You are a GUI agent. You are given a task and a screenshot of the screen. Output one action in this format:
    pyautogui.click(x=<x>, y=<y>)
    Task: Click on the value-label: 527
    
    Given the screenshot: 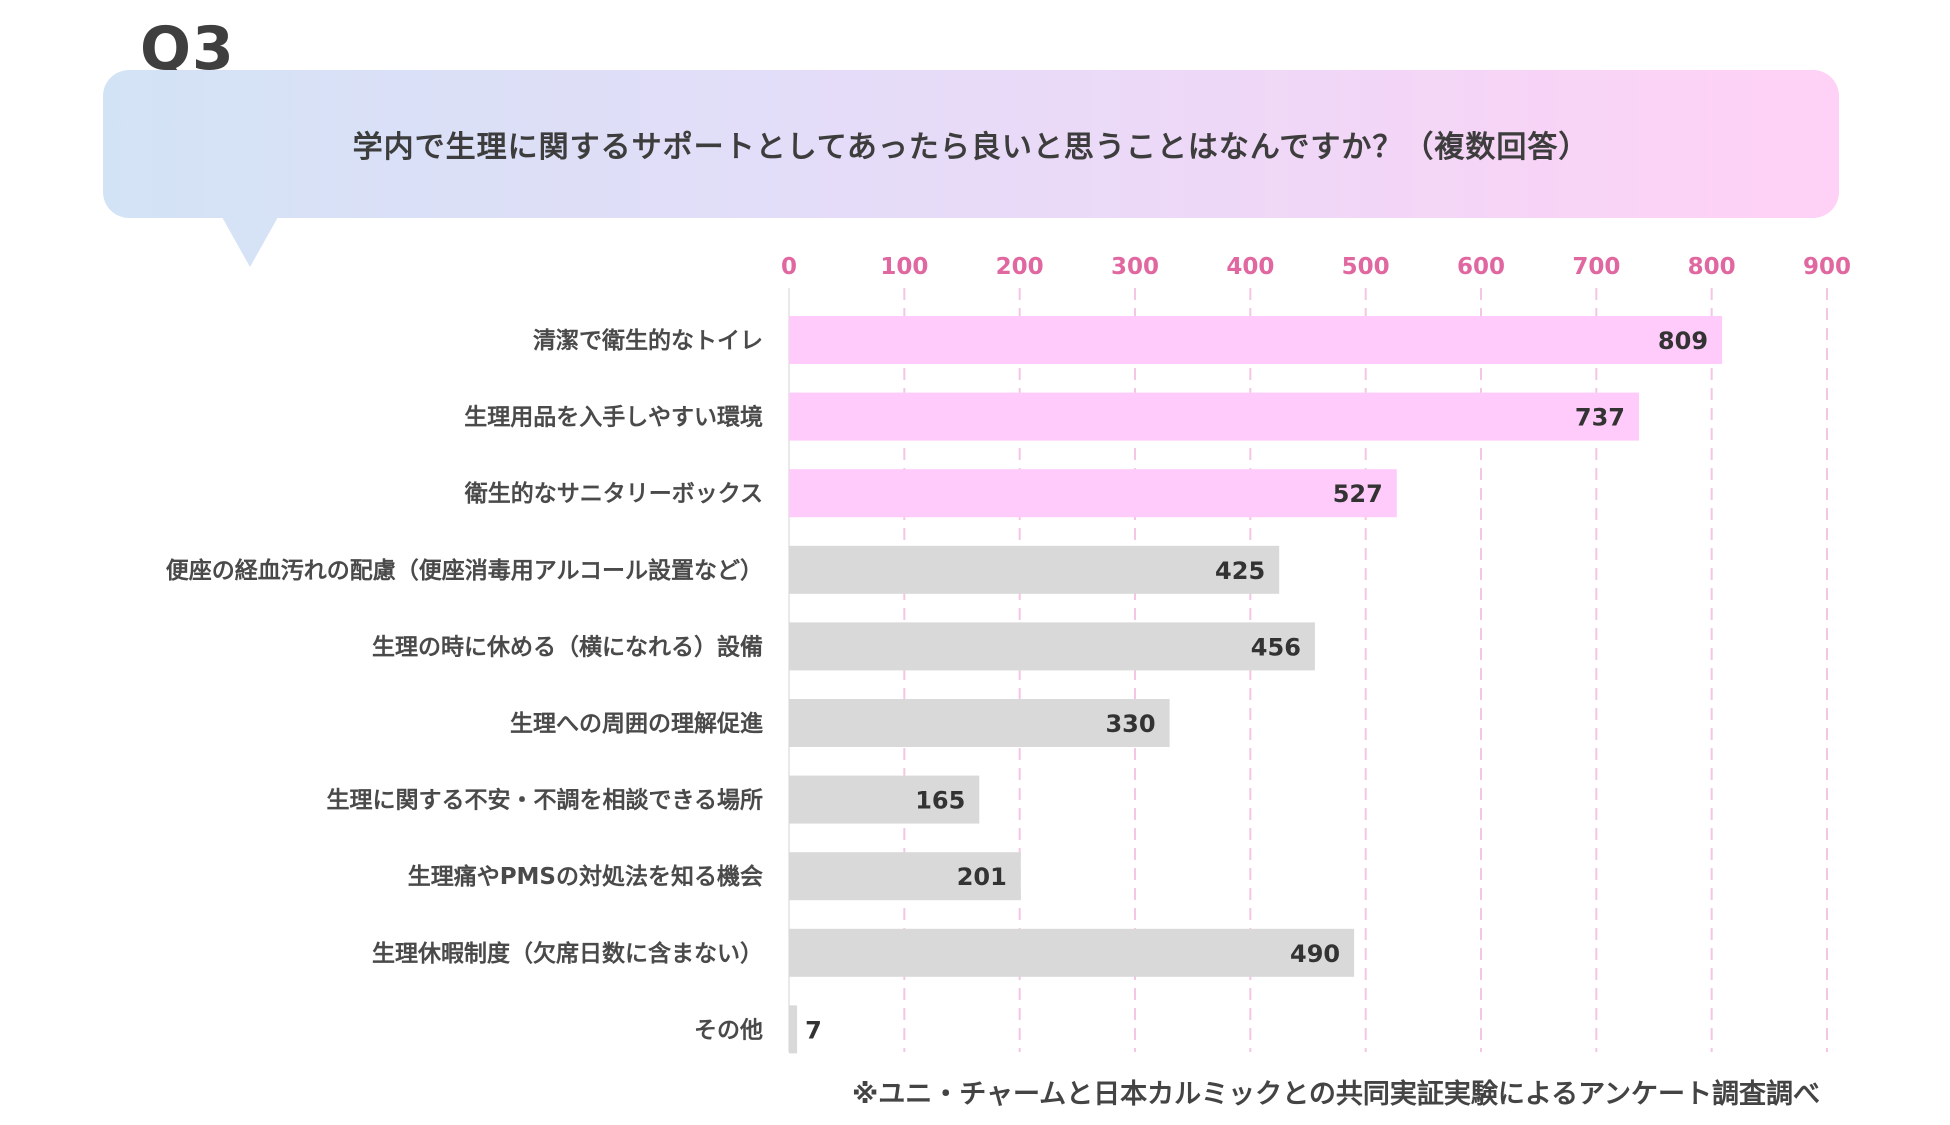 What is the action you would take?
    pyautogui.click(x=1358, y=494)
    